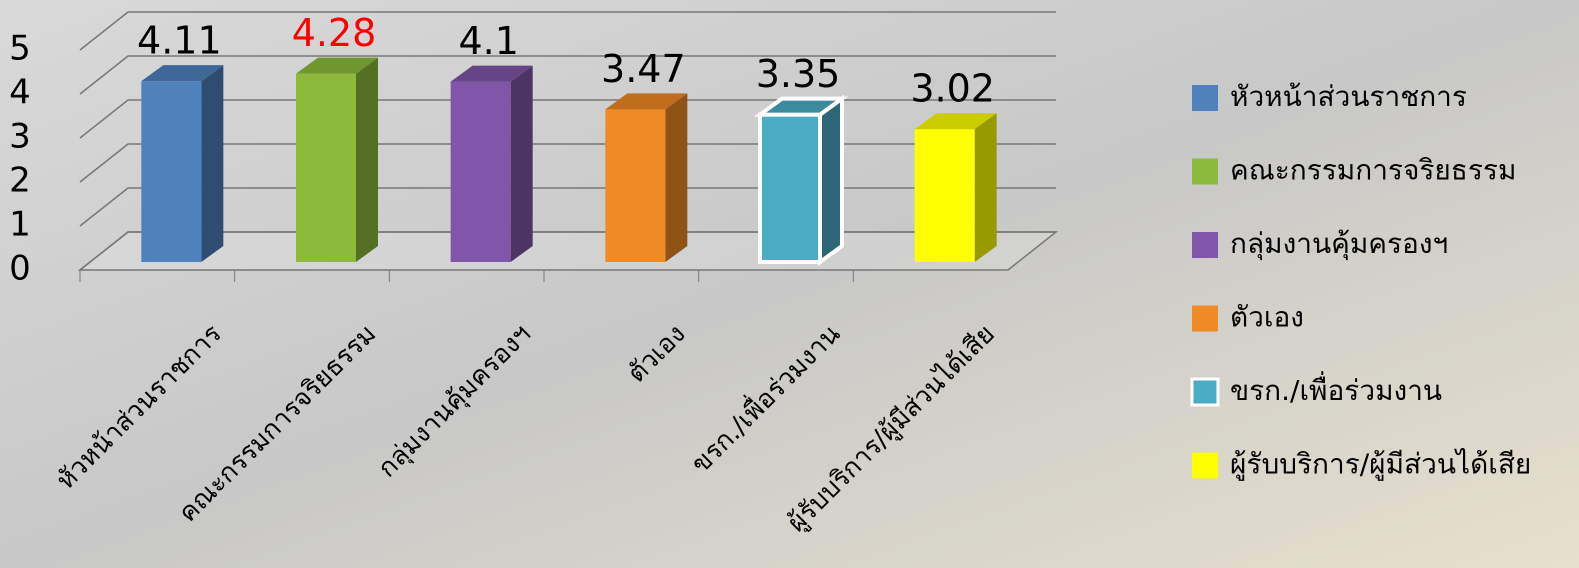  I want to click on y-tick-label: 5, so click(20, 49).